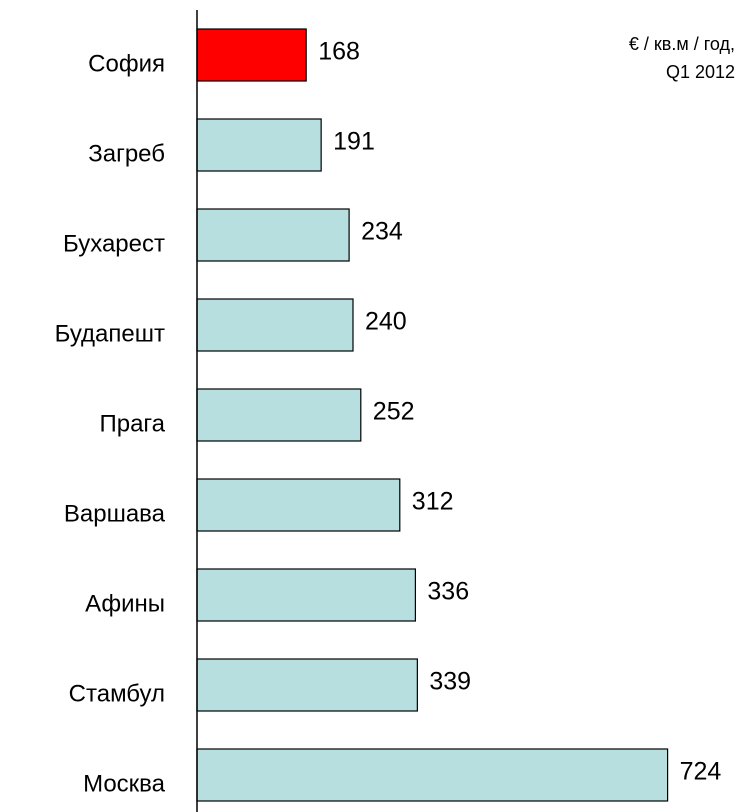  I want to click on category-label: Афины, so click(125, 603).